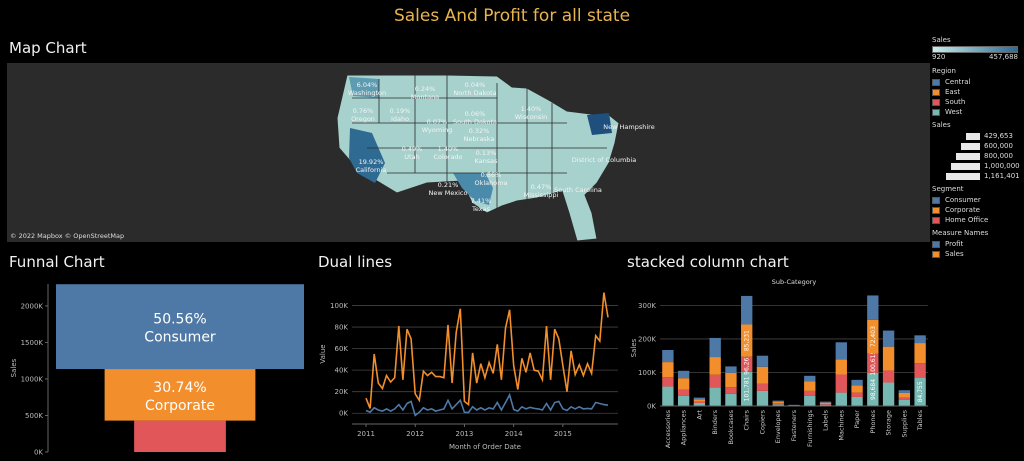 The width and height of the screenshot is (1024, 461). What do you see at coordinates (180, 406) in the screenshot?
I see `funnel-category-label: Corporate` at bounding box center [180, 406].